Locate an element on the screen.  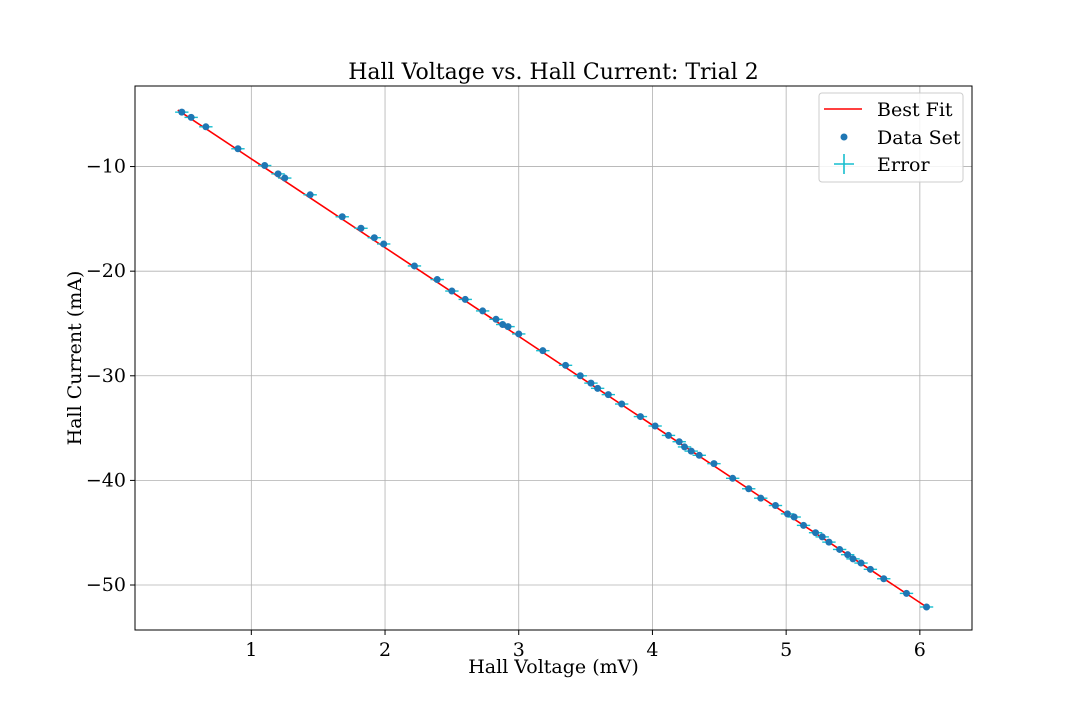
legend-data-set-swatch is located at coordinates (844, 137).